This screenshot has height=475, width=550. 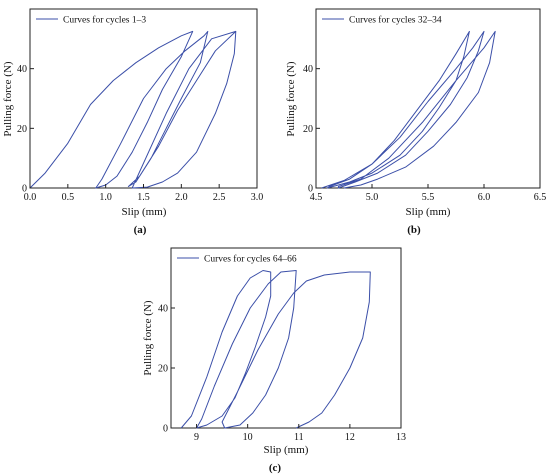 I want to click on y-tick-label-b-2: 40, so click(x=308, y=69).